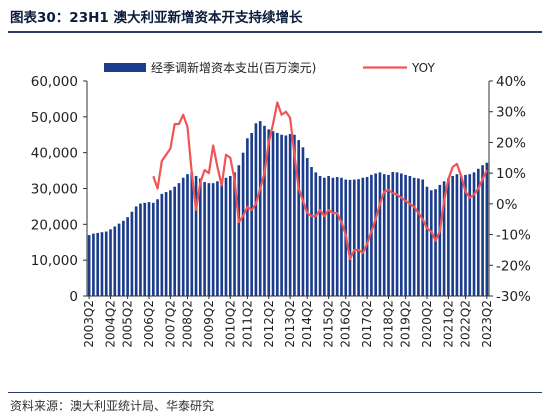 This screenshot has height=420, width=550. What do you see at coordinates (487, 324) in the screenshot?
I see `x-tick-label: 2023Q2` at bounding box center [487, 324].